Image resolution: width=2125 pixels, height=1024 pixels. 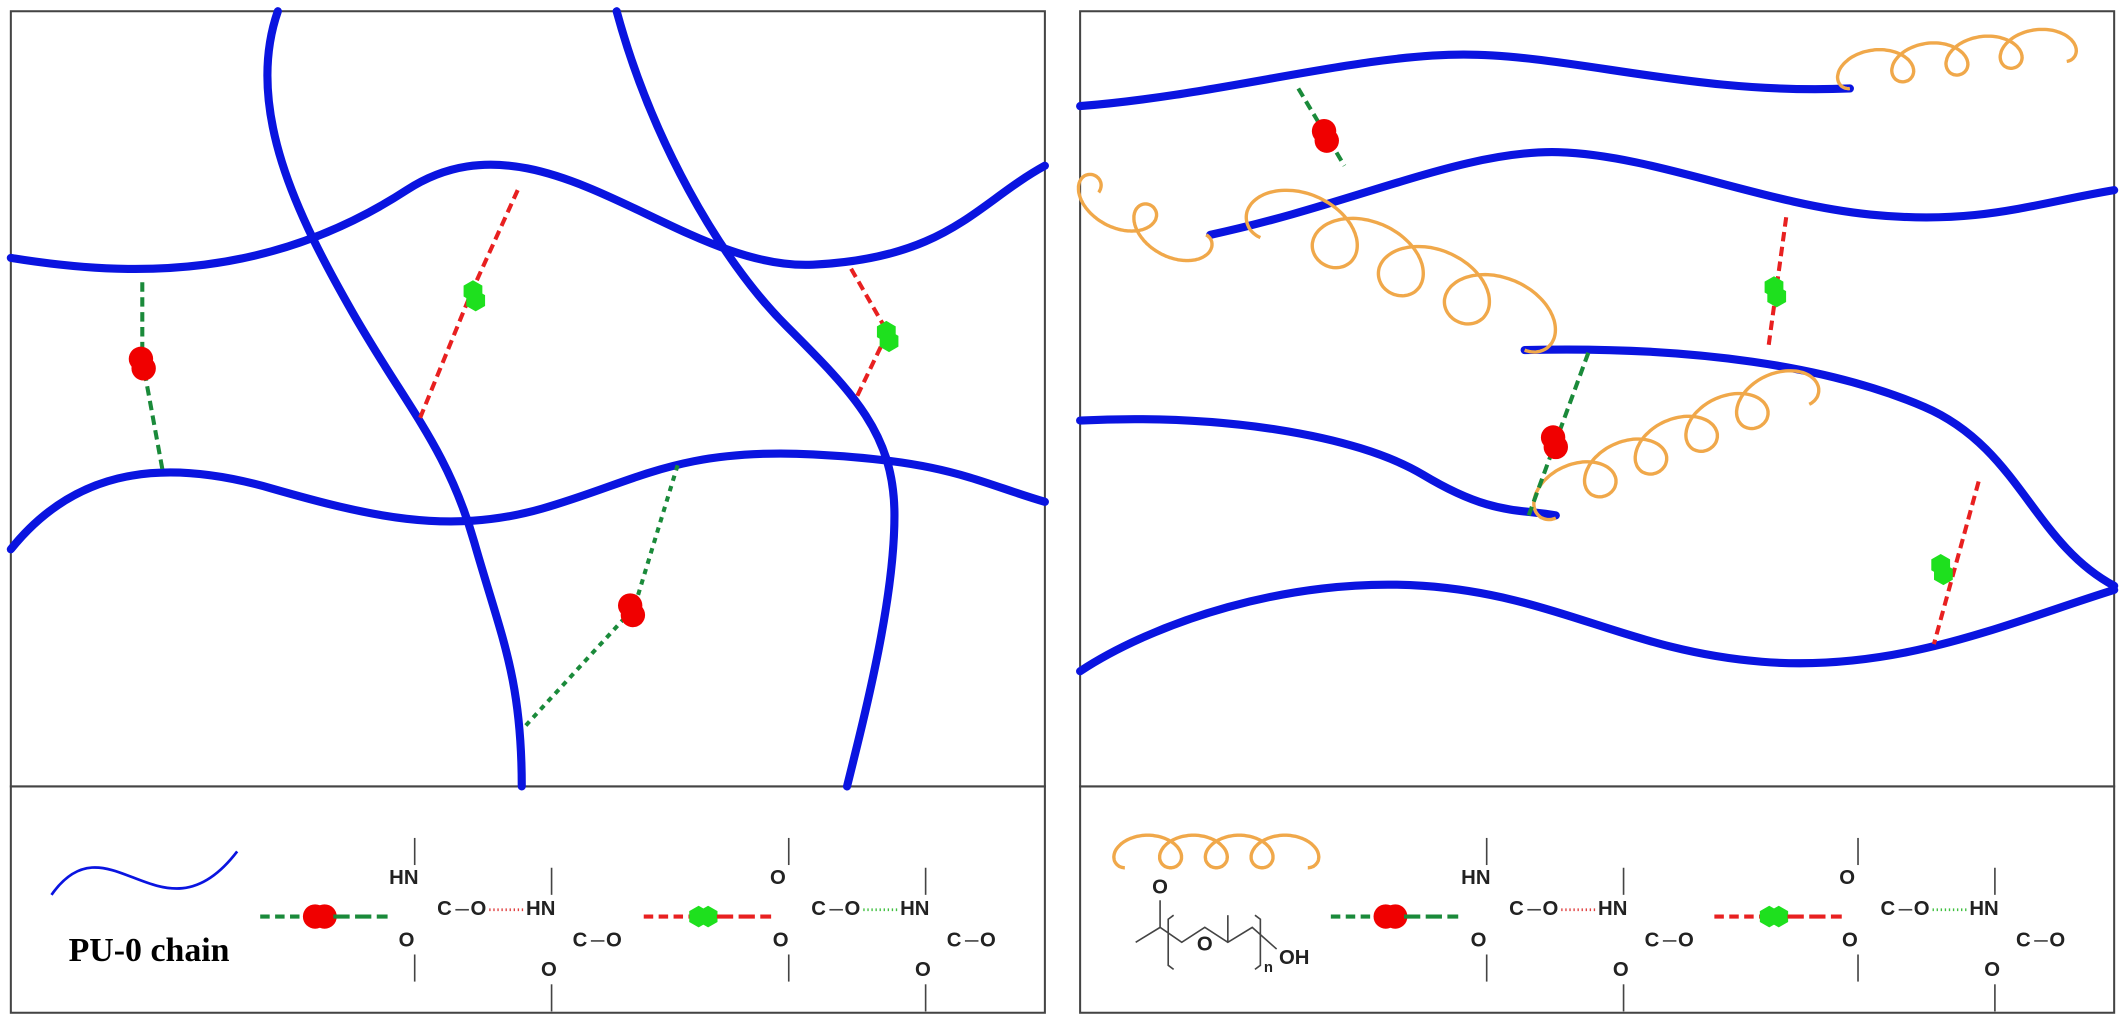 I want to click on right-legend-box, so click(x=1597, y=899).